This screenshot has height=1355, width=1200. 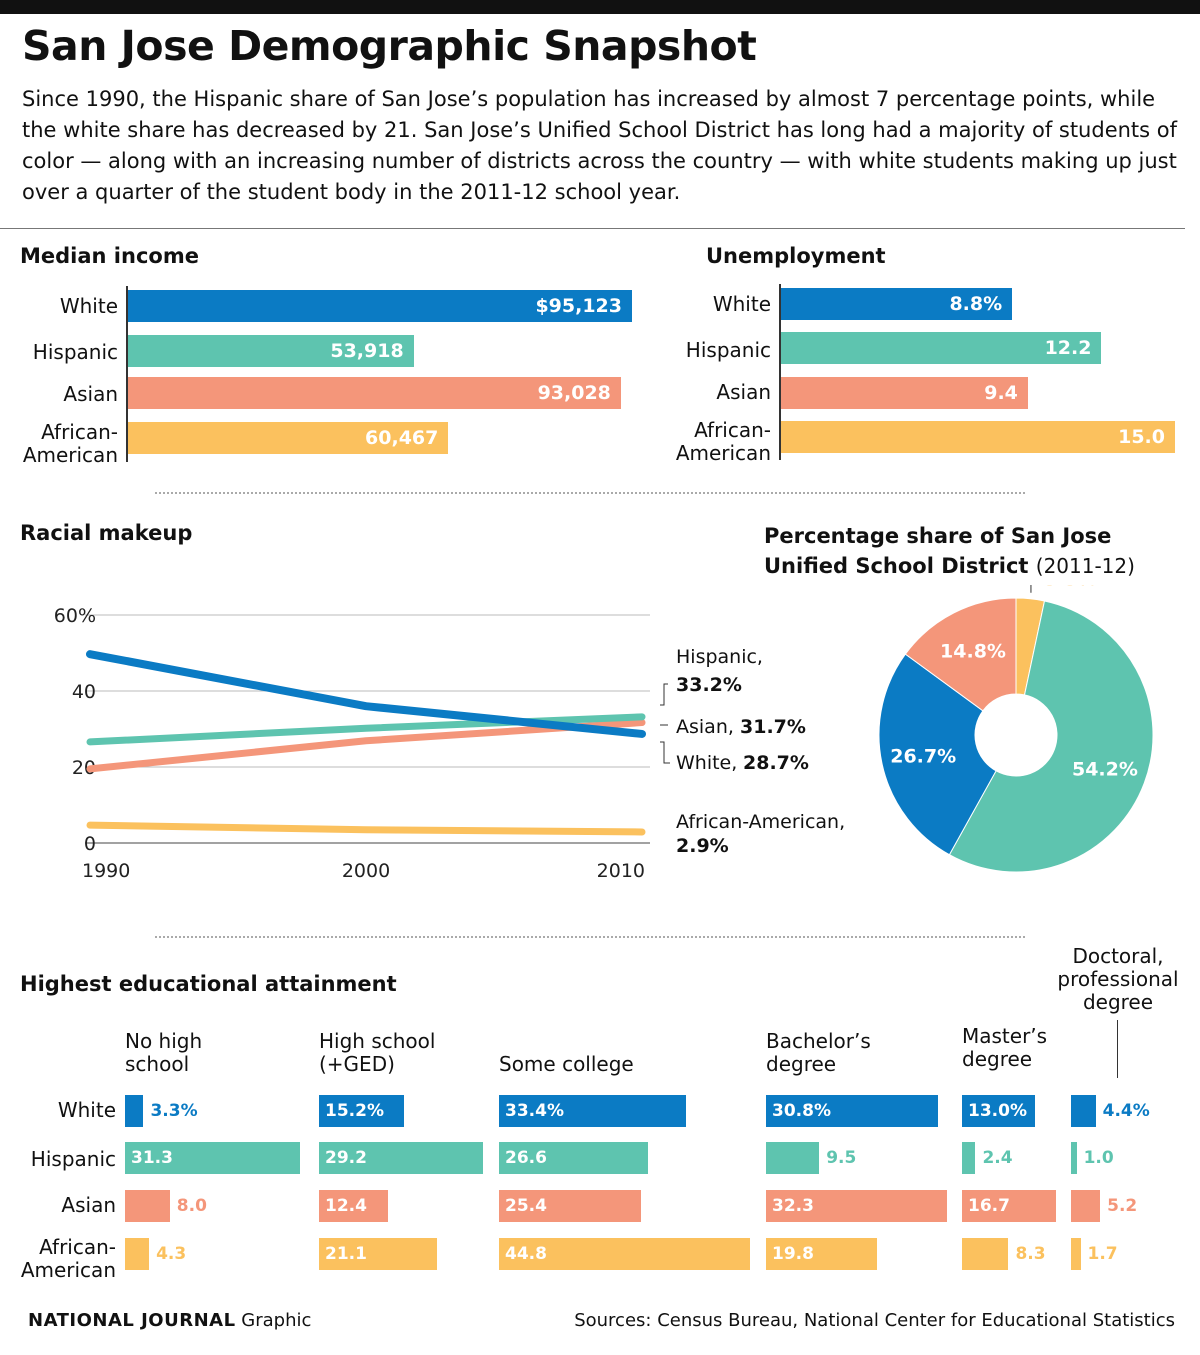 I want to click on income-axis, so click(x=127, y=374).